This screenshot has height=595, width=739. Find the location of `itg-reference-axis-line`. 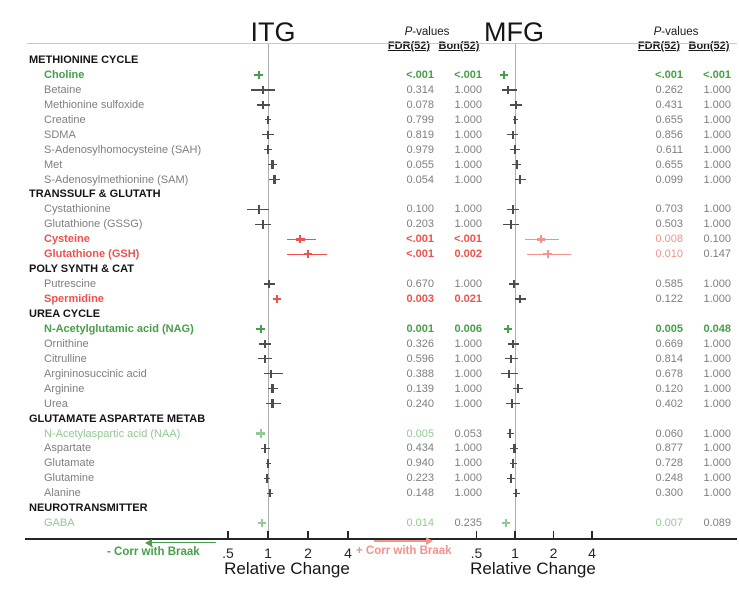

itg-reference-axis-line is located at coordinates (268, 291).